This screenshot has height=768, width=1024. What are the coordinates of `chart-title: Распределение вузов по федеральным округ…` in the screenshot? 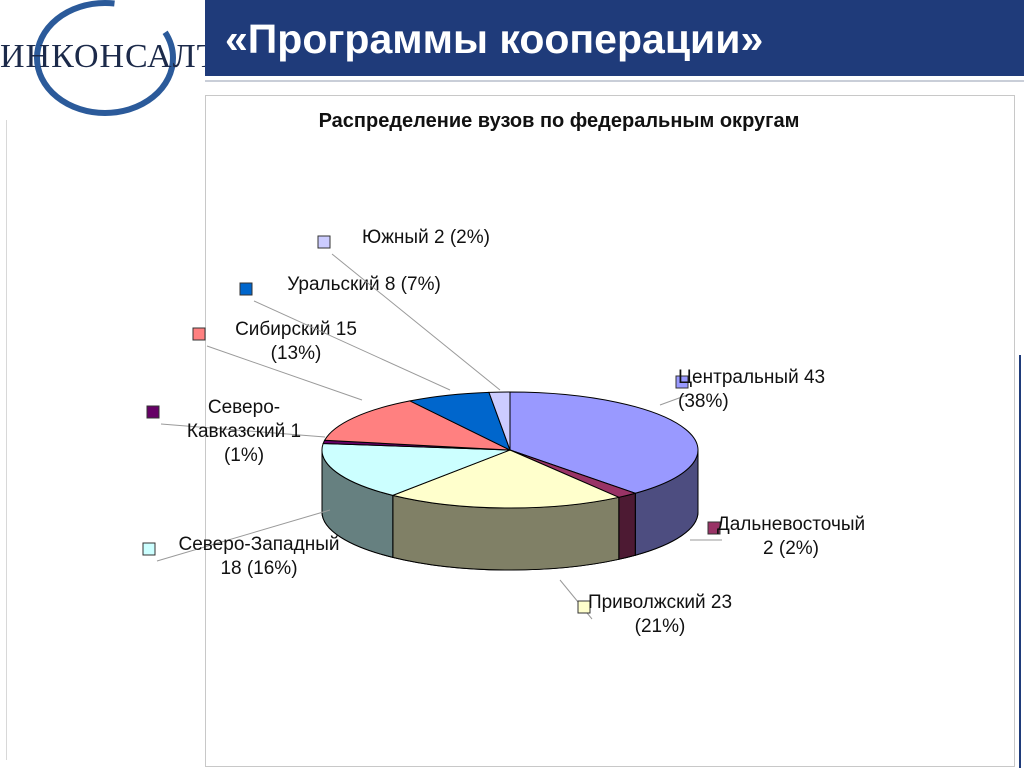 It's located at (559, 121).